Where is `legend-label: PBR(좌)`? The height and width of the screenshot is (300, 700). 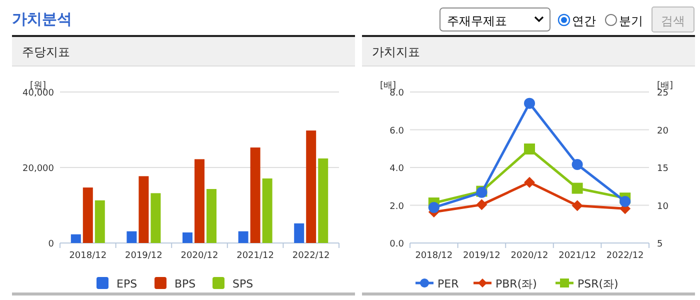 legend-label: PBR(좌) is located at coordinates (516, 284).